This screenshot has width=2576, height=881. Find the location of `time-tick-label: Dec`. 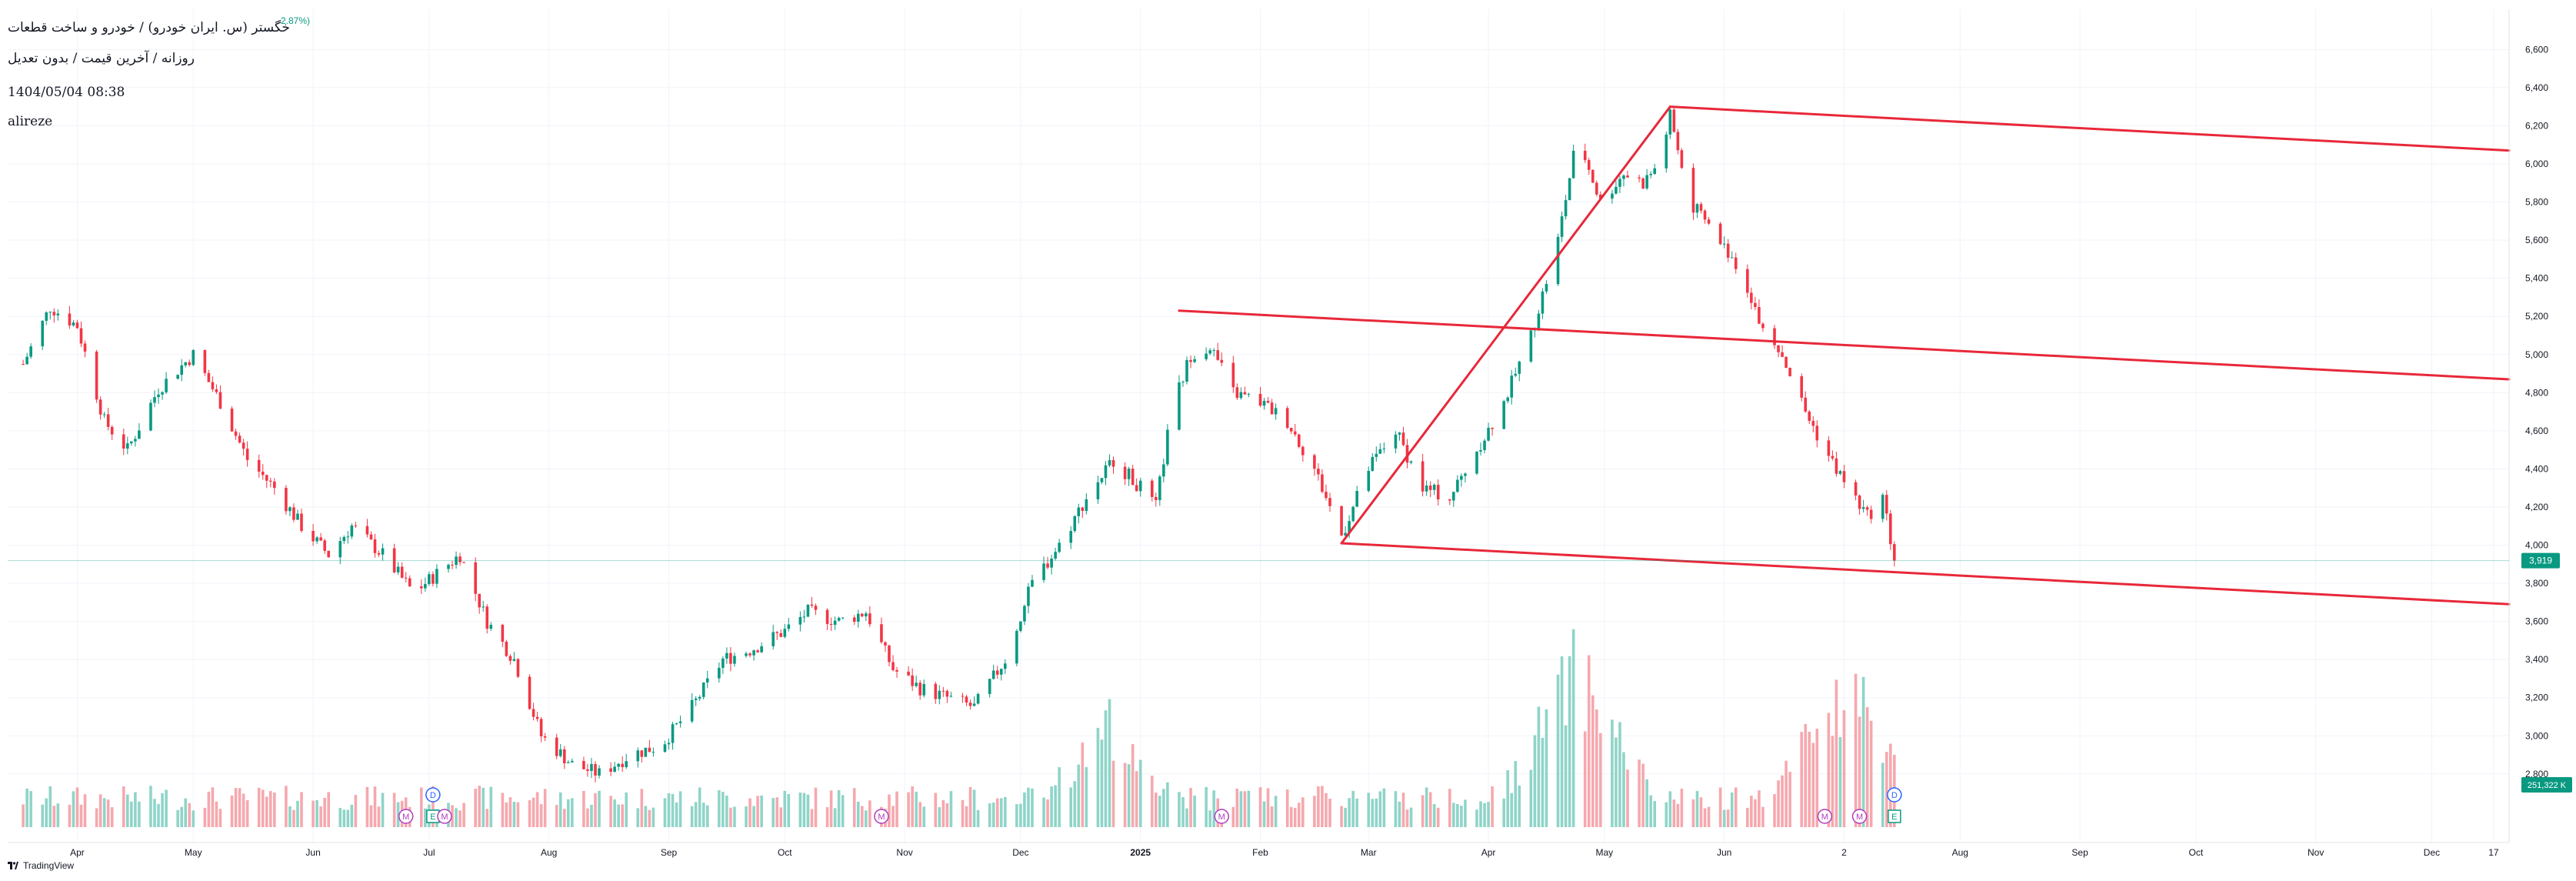

time-tick-label: Dec is located at coordinates (2432, 852).